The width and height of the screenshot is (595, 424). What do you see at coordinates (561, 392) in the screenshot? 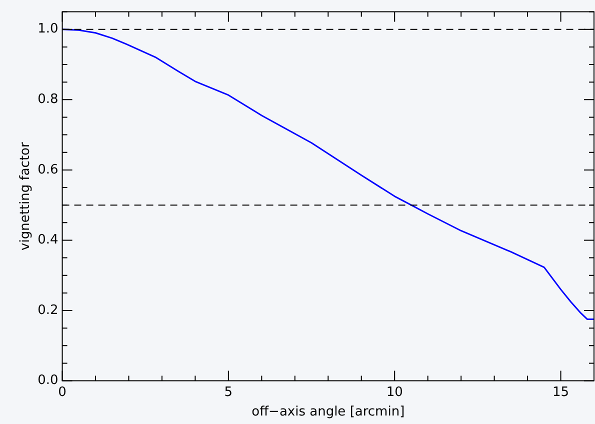
I see `x-tick-label: 15` at bounding box center [561, 392].